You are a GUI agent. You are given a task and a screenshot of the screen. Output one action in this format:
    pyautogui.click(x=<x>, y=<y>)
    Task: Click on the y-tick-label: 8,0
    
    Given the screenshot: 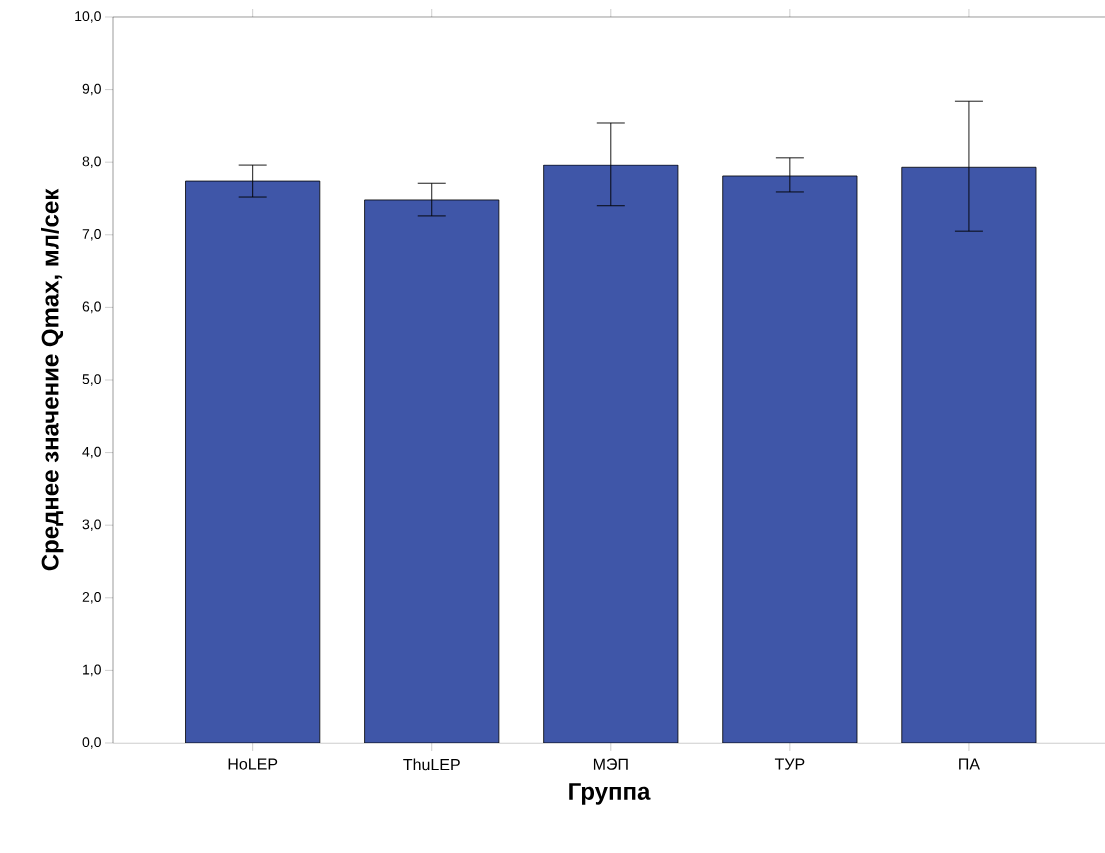 What is the action you would take?
    pyautogui.click(x=91, y=162)
    